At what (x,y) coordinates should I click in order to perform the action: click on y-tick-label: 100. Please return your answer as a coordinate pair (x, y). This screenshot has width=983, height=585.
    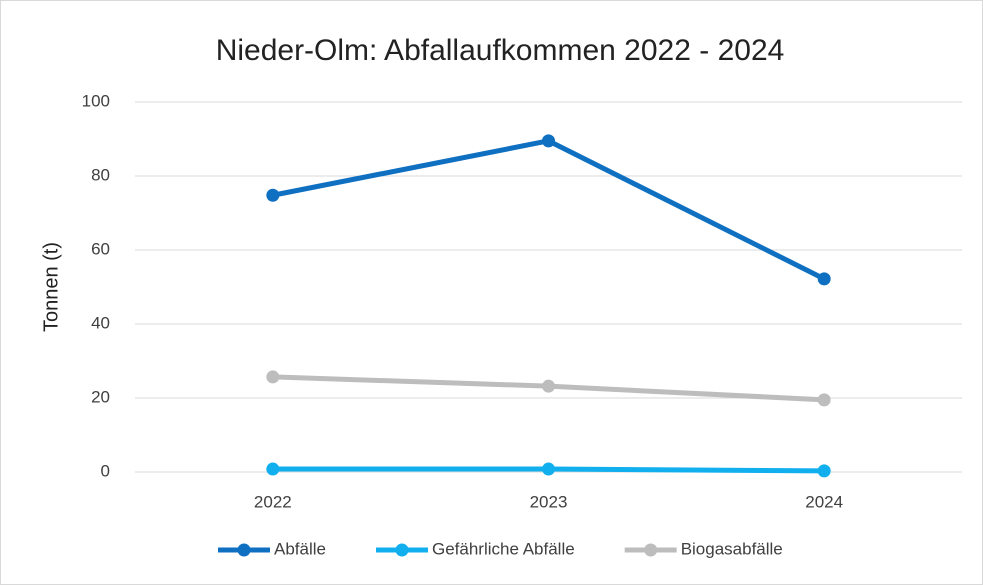
    Looking at the image, I should click on (96, 100).